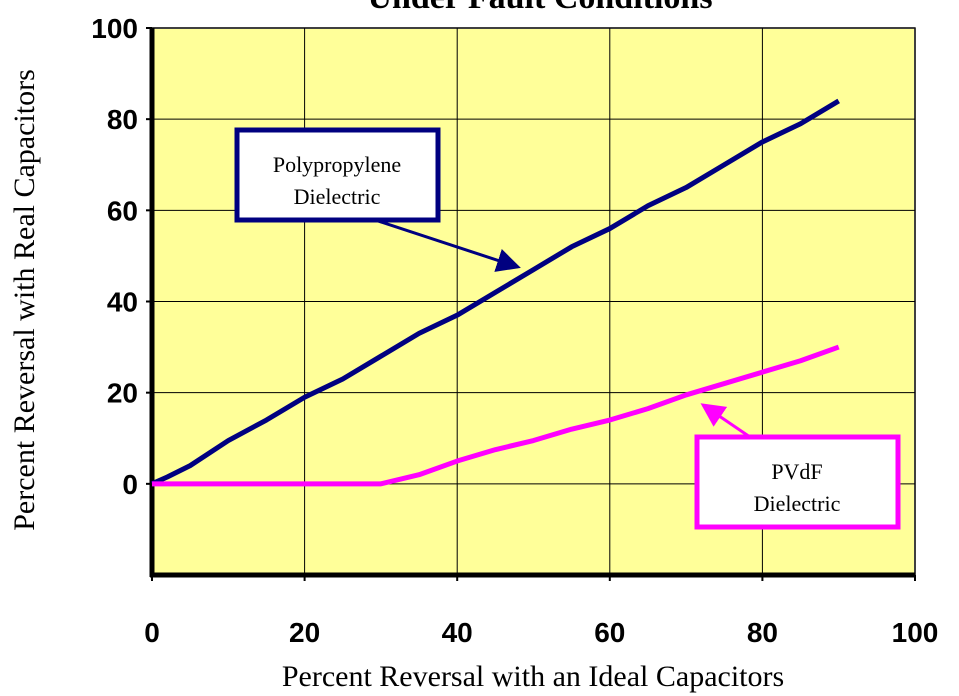 The width and height of the screenshot is (959, 696). What do you see at coordinates (337, 164) in the screenshot?
I see `annotation-text: Polypropylene` at bounding box center [337, 164].